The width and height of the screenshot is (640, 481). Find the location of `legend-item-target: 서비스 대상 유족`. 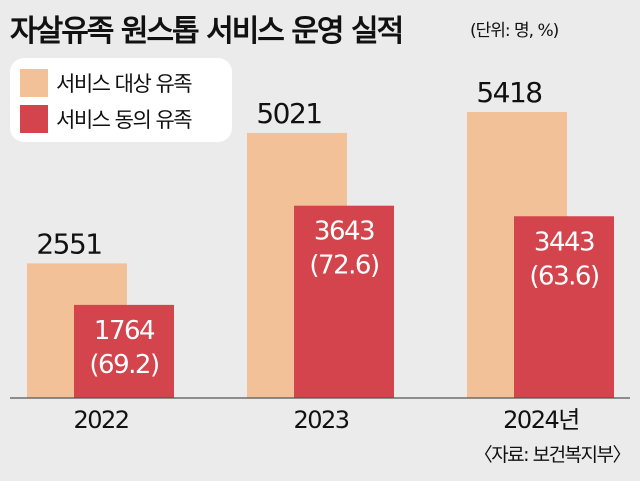

legend-item-target: 서비스 대상 유족 is located at coordinates (106, 83).